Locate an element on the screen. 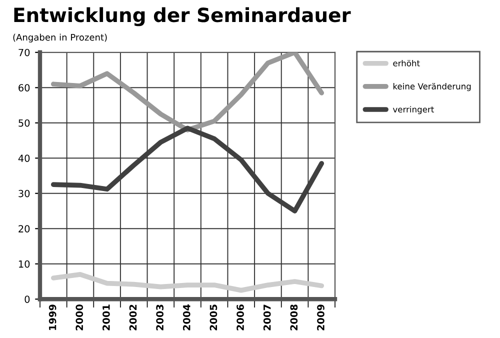  y-tick-label: 0 is located at coordinates (27, 299).